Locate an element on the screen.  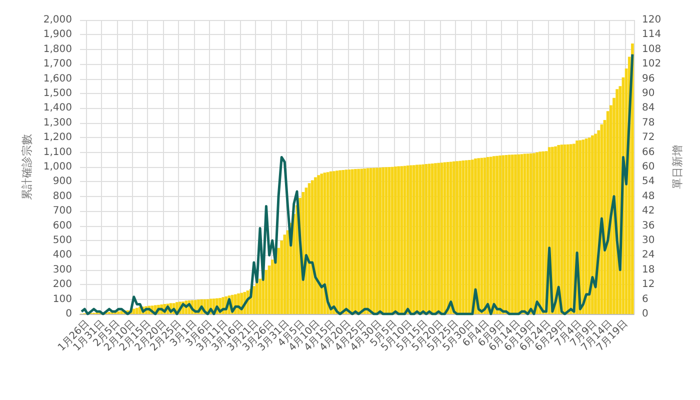
y-tick-label: 300 is located at coordinates (62, 270).